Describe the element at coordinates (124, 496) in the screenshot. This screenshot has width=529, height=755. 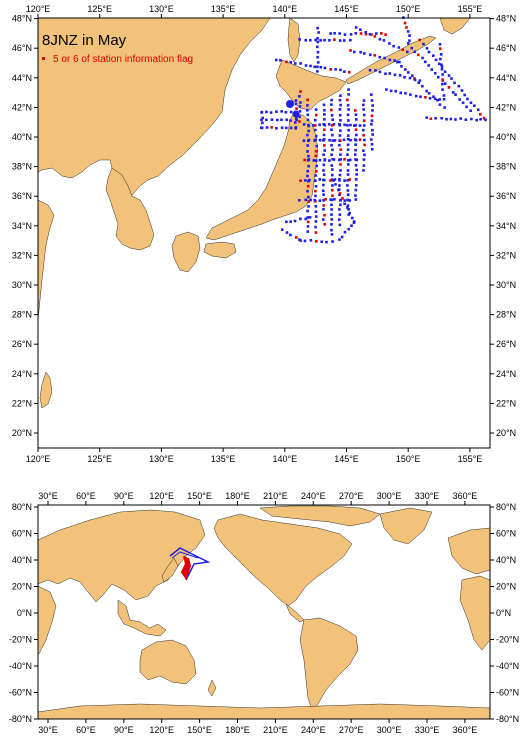
I see `lon-tick-label: 90°E` at that location.